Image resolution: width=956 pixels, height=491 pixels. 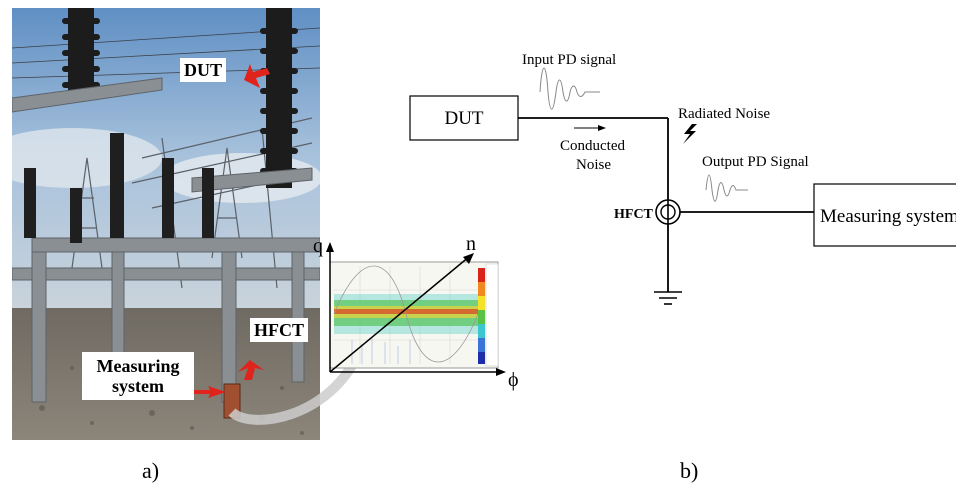 I want to click on panel-b-label: b), so click(x=689, y=470).